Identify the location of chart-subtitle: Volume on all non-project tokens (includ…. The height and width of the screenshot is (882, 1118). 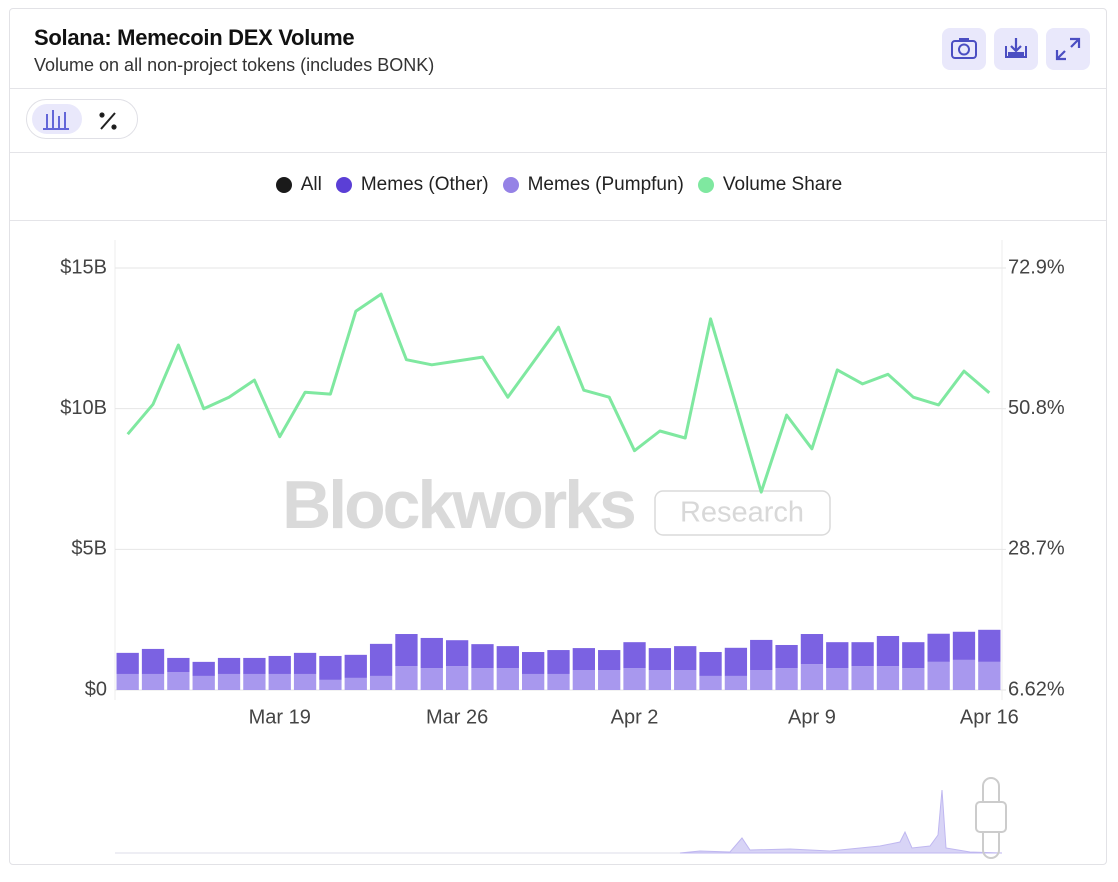
(234, 65).